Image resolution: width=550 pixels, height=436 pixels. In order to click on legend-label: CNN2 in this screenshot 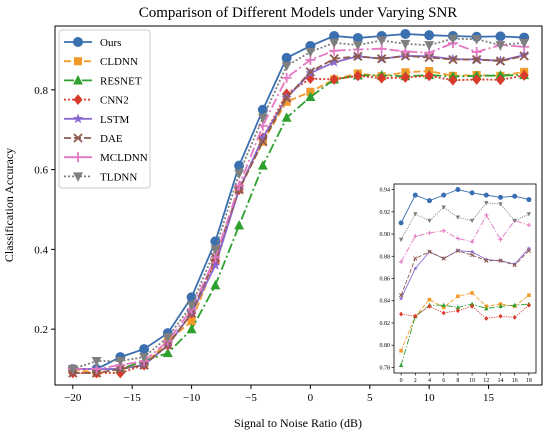, I will do `click(114, 101)`.